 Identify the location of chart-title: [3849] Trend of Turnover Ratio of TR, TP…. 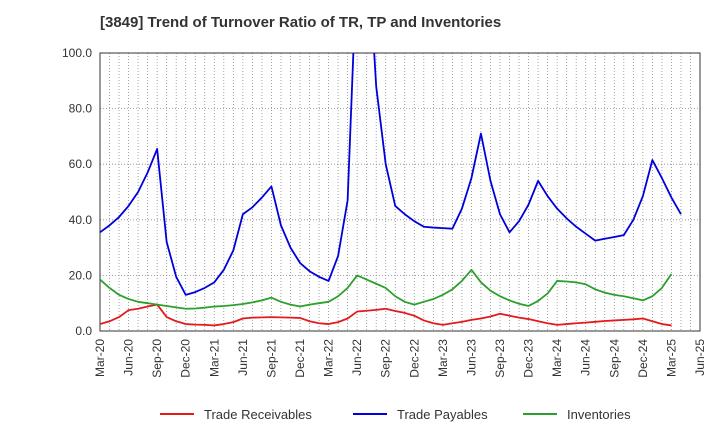
(301, 22).